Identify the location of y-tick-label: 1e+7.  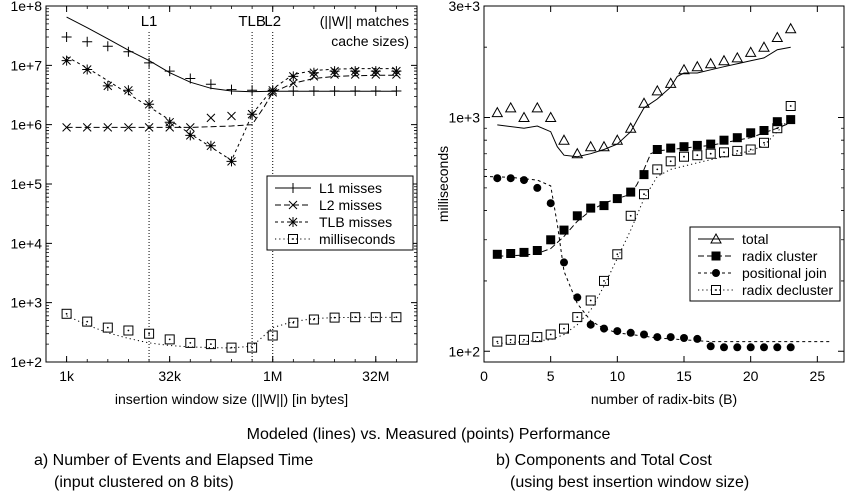
(26, 65).